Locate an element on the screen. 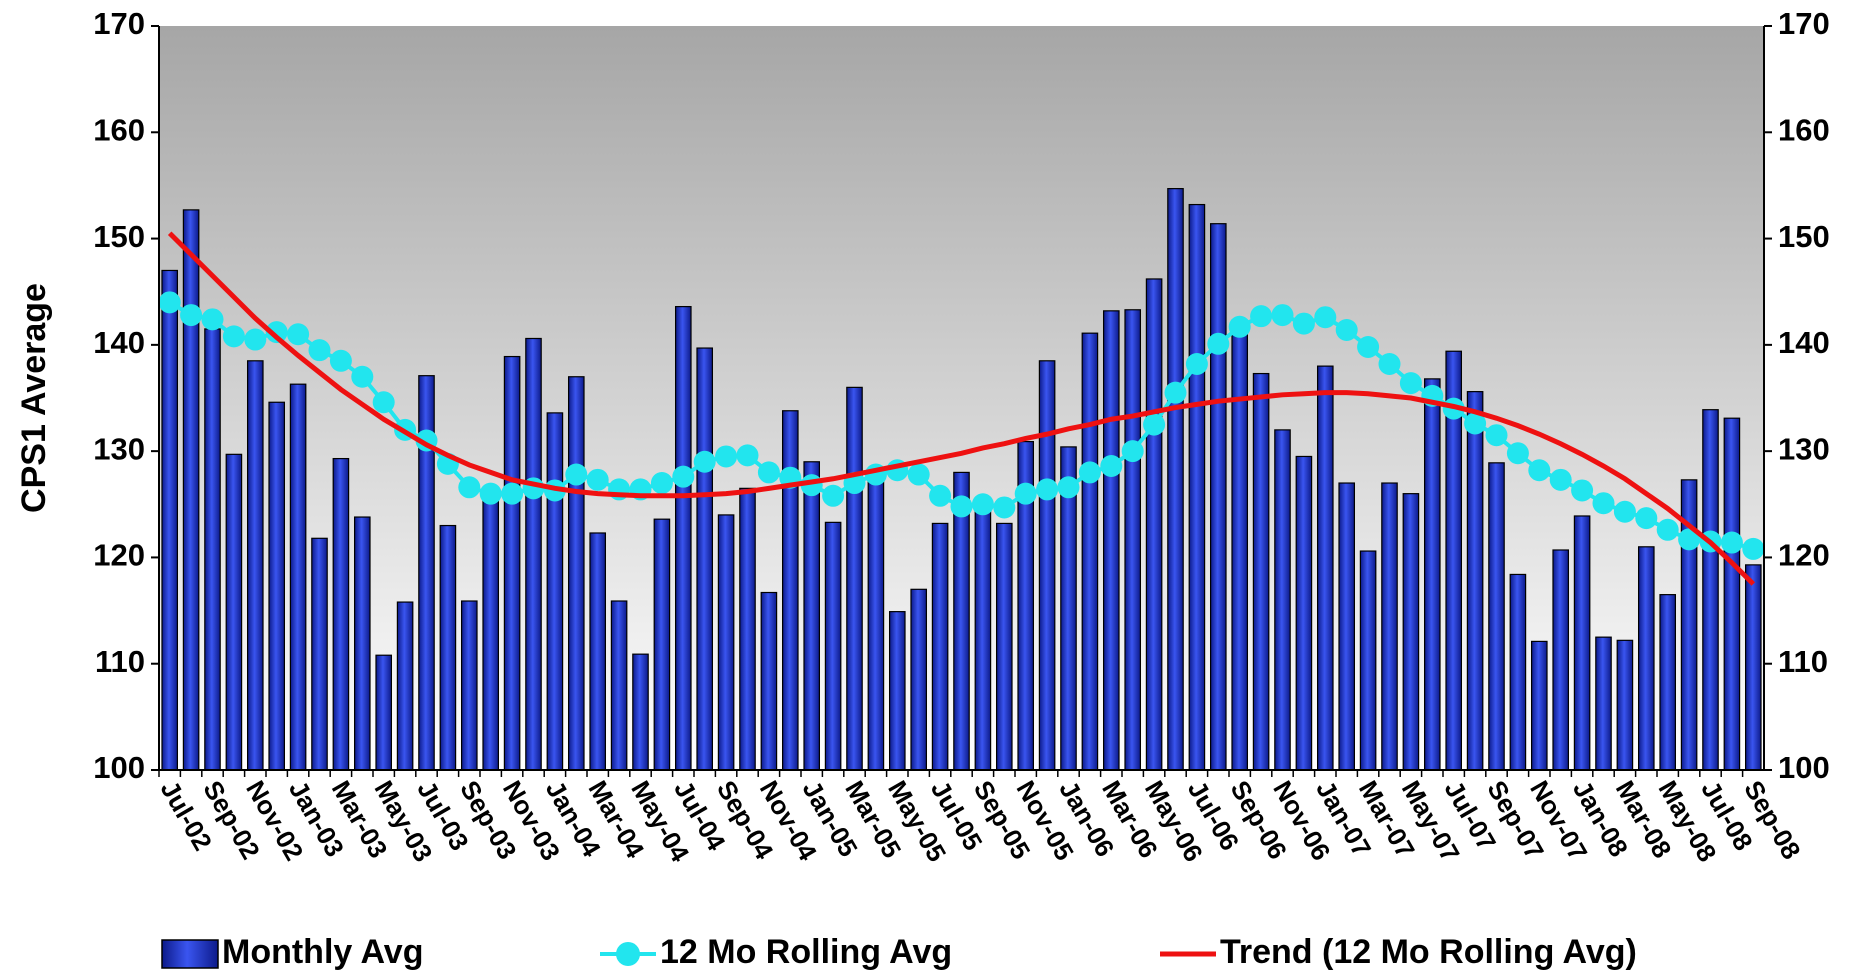 The height and width of the screenshot is (972, 1869). y2-tick-label: 160 is located at coordinates (1804, 129).